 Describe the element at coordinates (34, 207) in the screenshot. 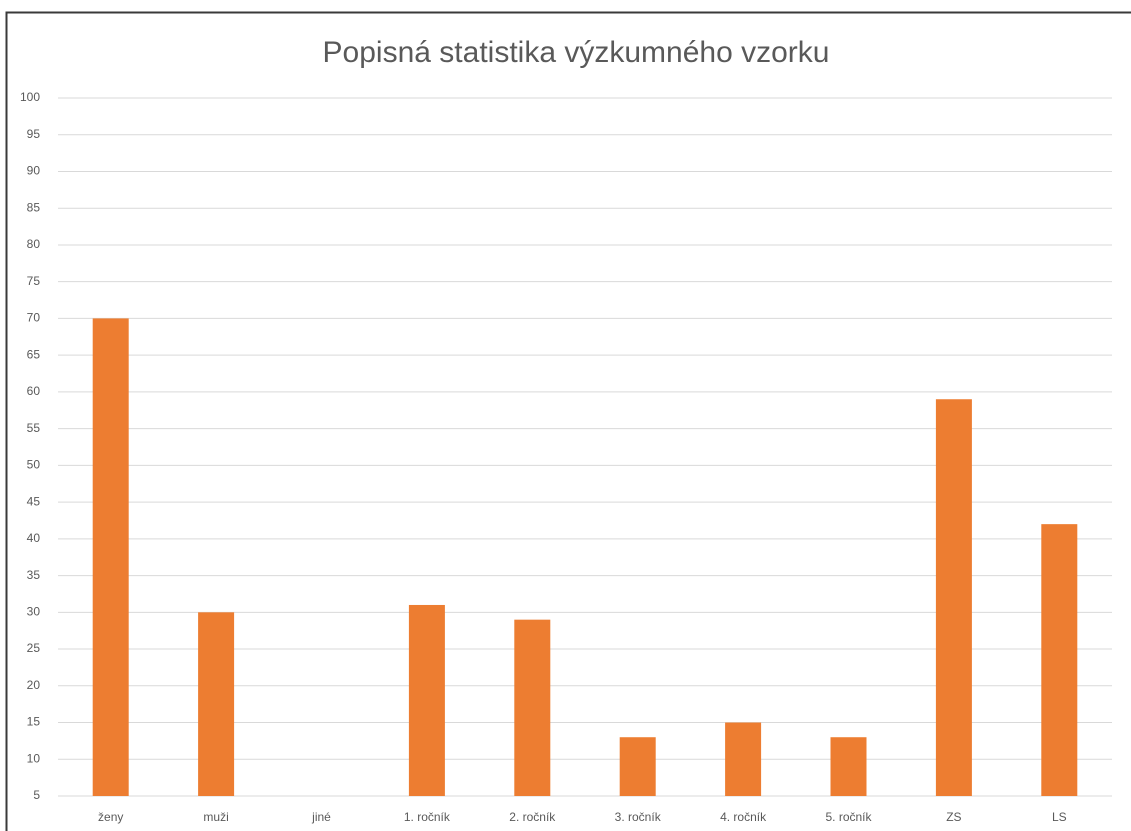

I see `y-tick-label: 85` at that location.